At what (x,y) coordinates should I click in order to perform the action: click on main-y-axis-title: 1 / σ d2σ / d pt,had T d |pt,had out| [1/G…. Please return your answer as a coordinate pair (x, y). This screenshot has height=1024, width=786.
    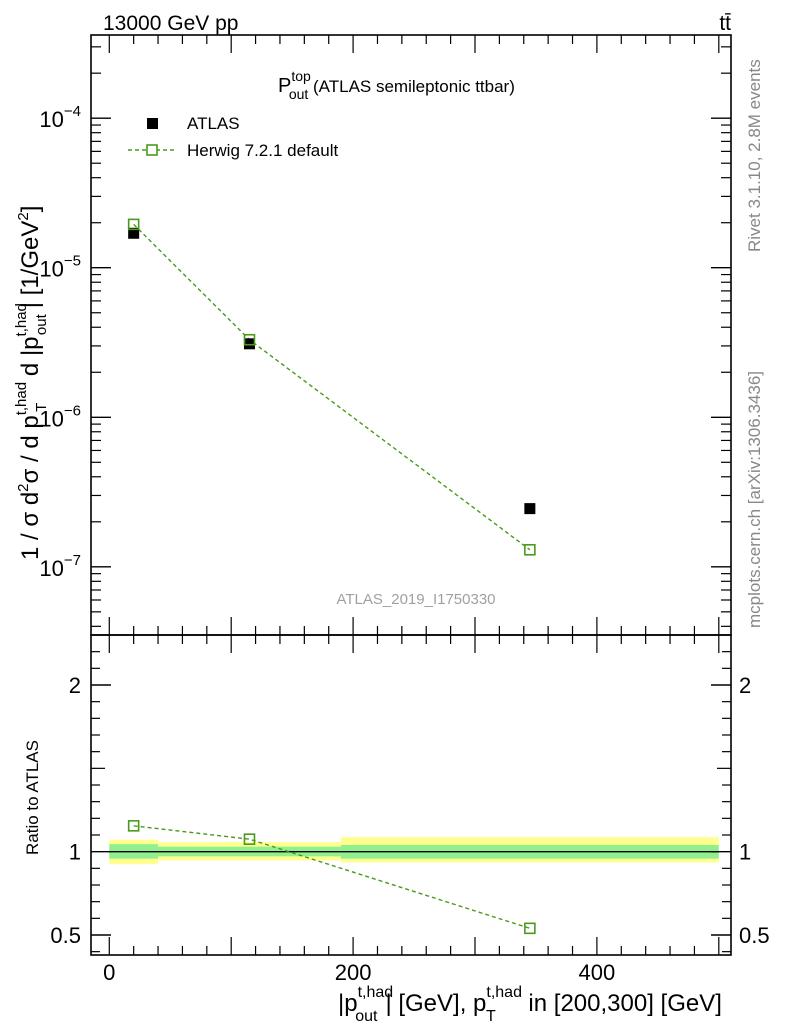
    Looking at the image, I should click on (31, 383).